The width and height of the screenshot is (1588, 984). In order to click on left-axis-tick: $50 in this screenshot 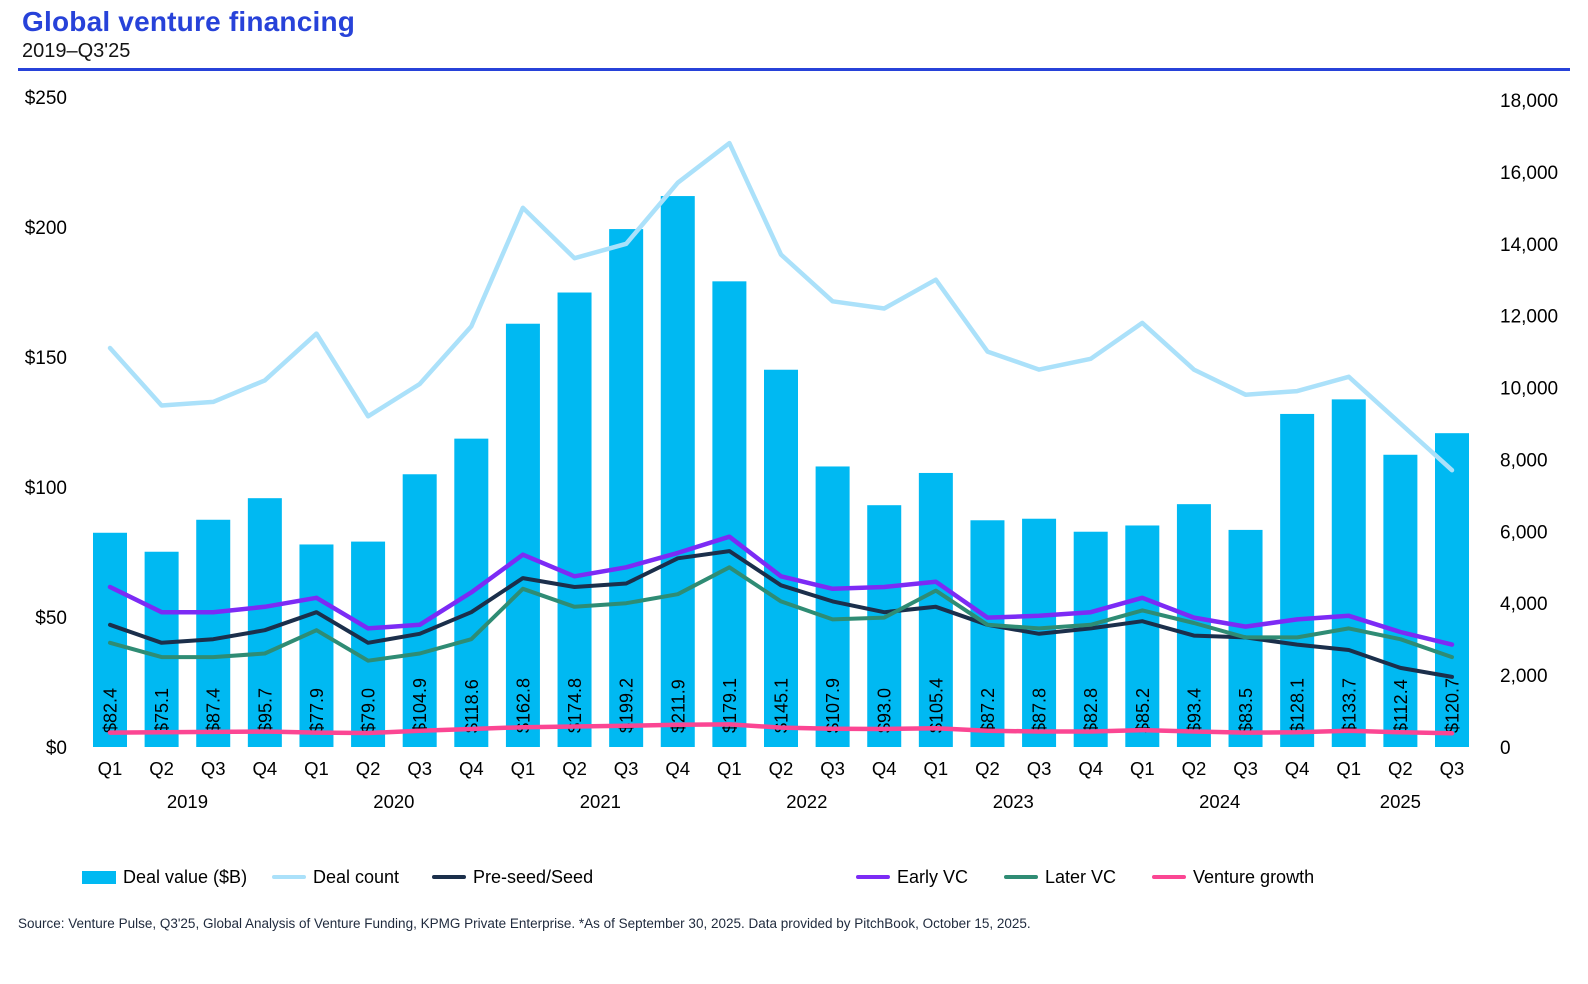, I will do `click(51, 618)`.